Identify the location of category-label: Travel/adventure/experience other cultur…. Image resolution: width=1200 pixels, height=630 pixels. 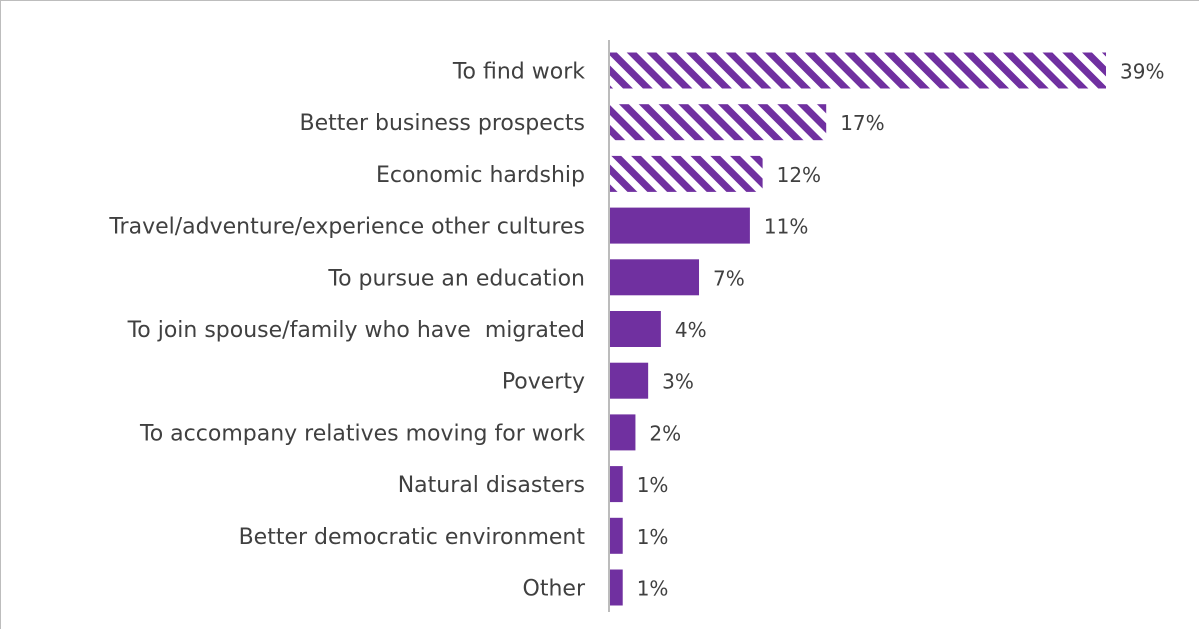
(346, 227).